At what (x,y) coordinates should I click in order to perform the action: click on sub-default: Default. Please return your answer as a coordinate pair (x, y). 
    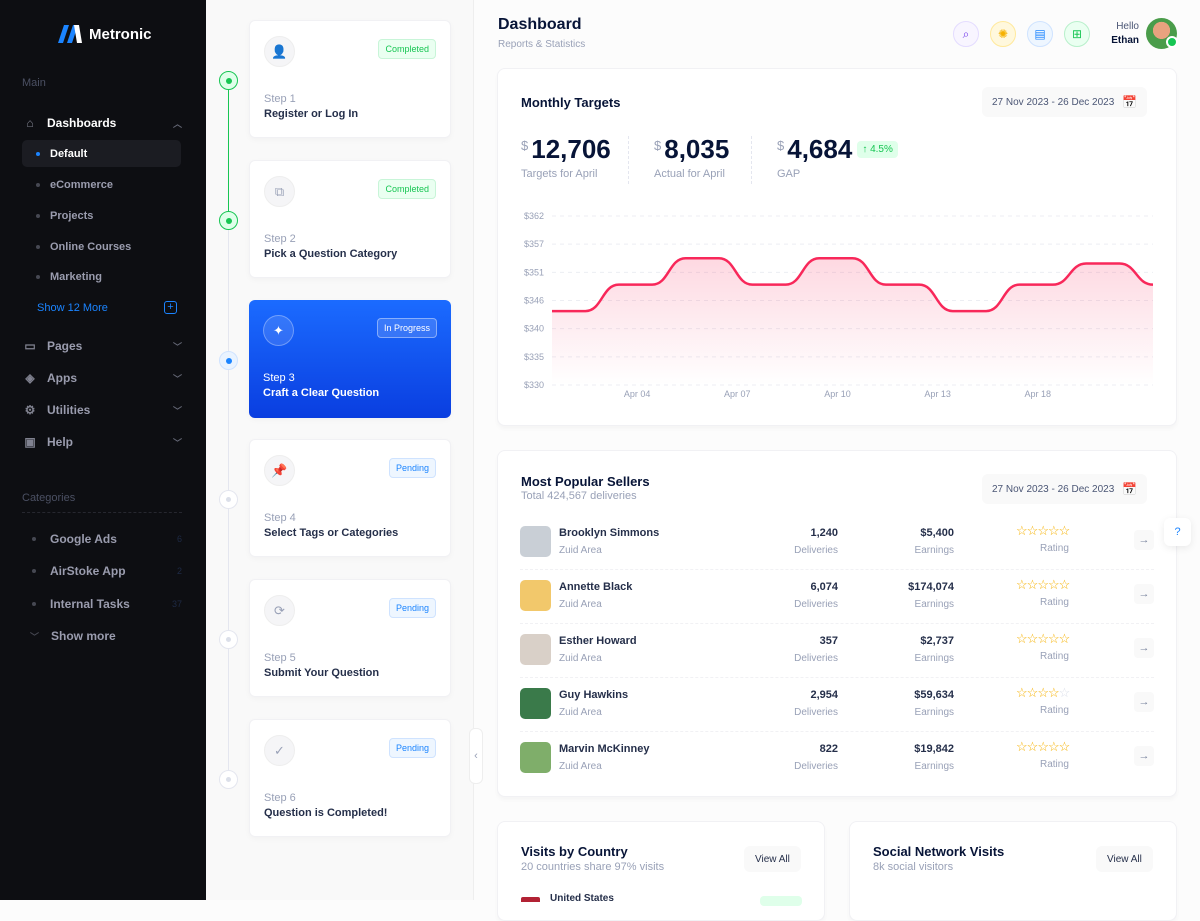
    Looking at the image, I should click on (101, 153).